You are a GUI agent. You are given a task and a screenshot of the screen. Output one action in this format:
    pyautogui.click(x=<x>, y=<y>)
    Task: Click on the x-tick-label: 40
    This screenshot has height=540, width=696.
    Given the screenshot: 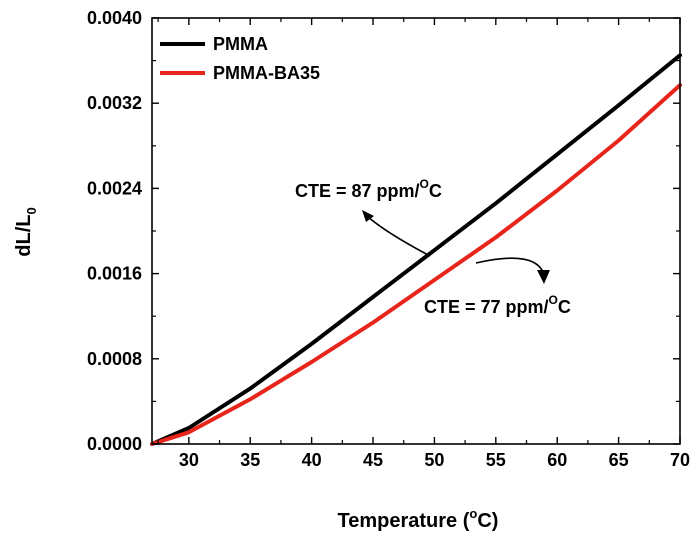 What is the action you would take?
    pyautogui.click(x=312, y=460)
    